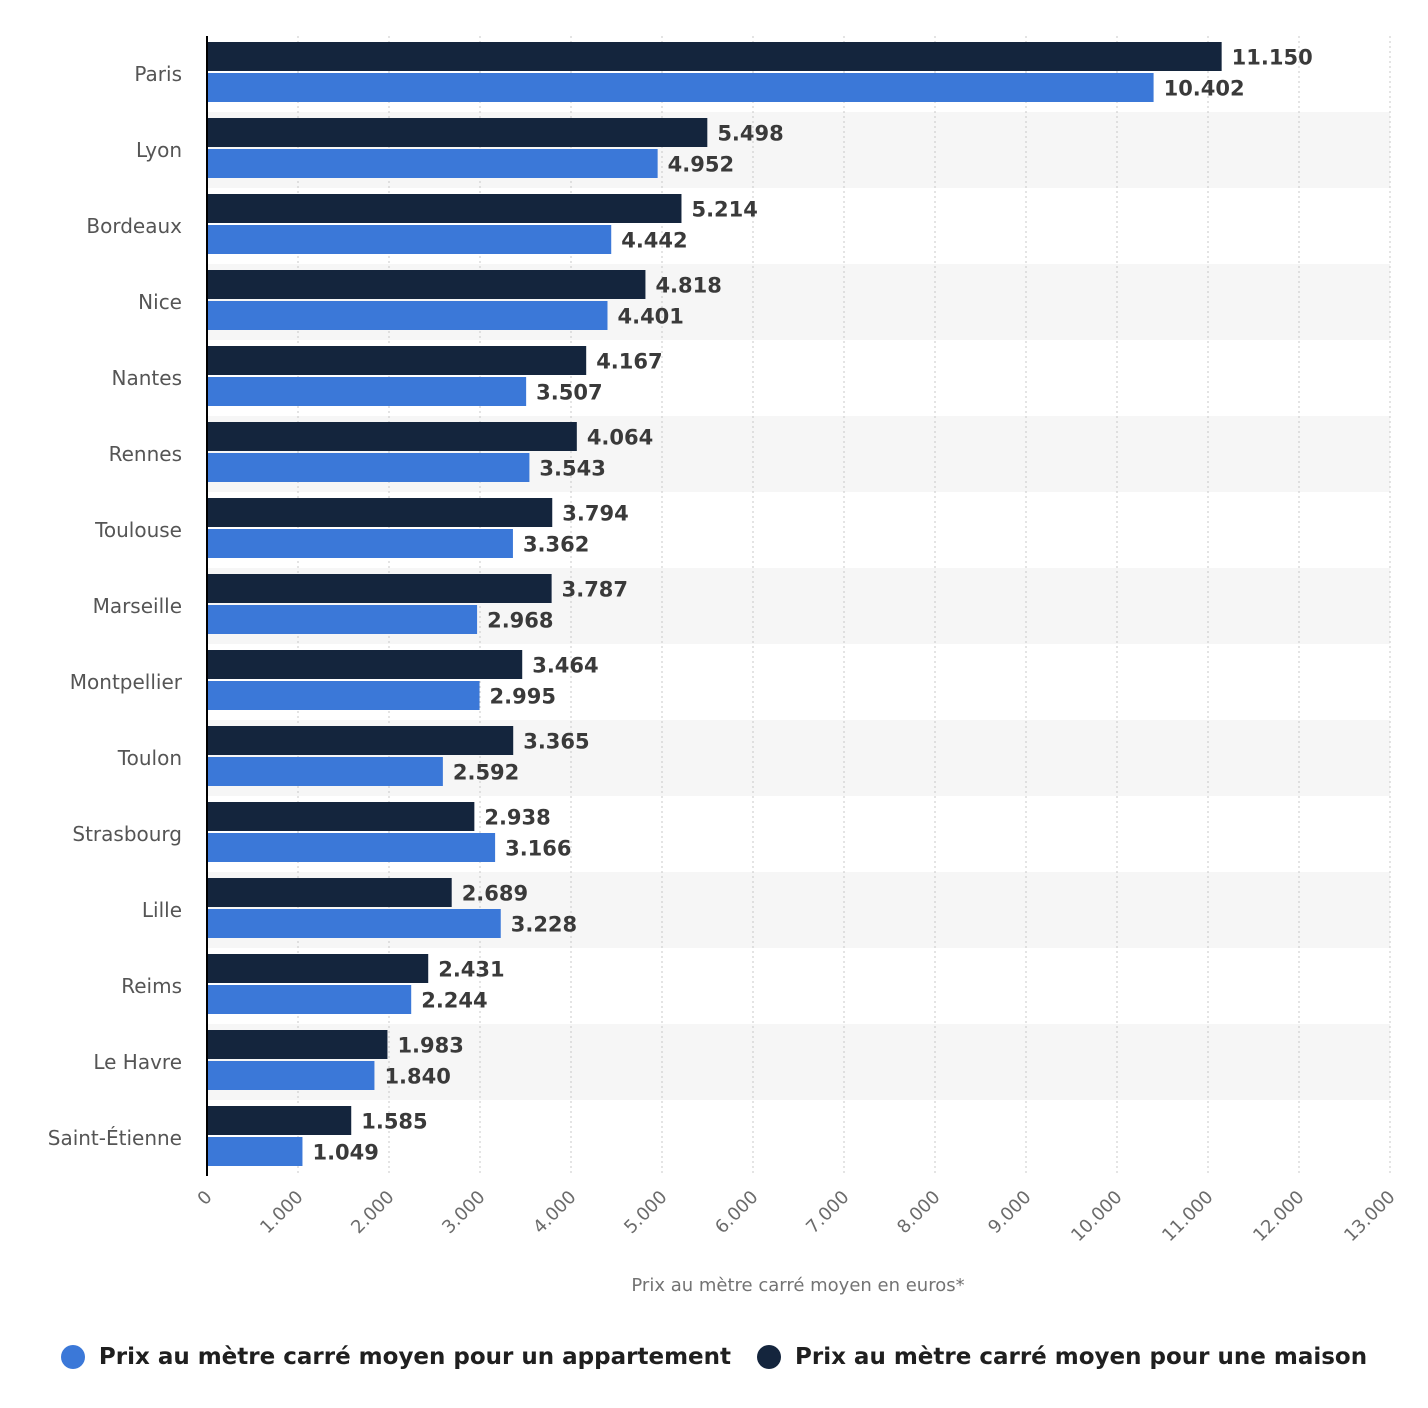  Describe the element at coordinates (736, 1212) in the screenshot. I see `x-tick-label: 6.000` at that location.